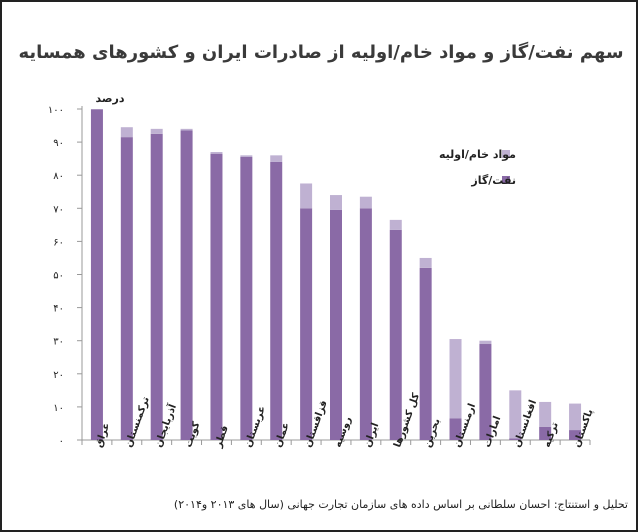  Describe the element at coordinates (58, 176) in the screenshot. I see `y-tick-label: ۸۰` at that location.